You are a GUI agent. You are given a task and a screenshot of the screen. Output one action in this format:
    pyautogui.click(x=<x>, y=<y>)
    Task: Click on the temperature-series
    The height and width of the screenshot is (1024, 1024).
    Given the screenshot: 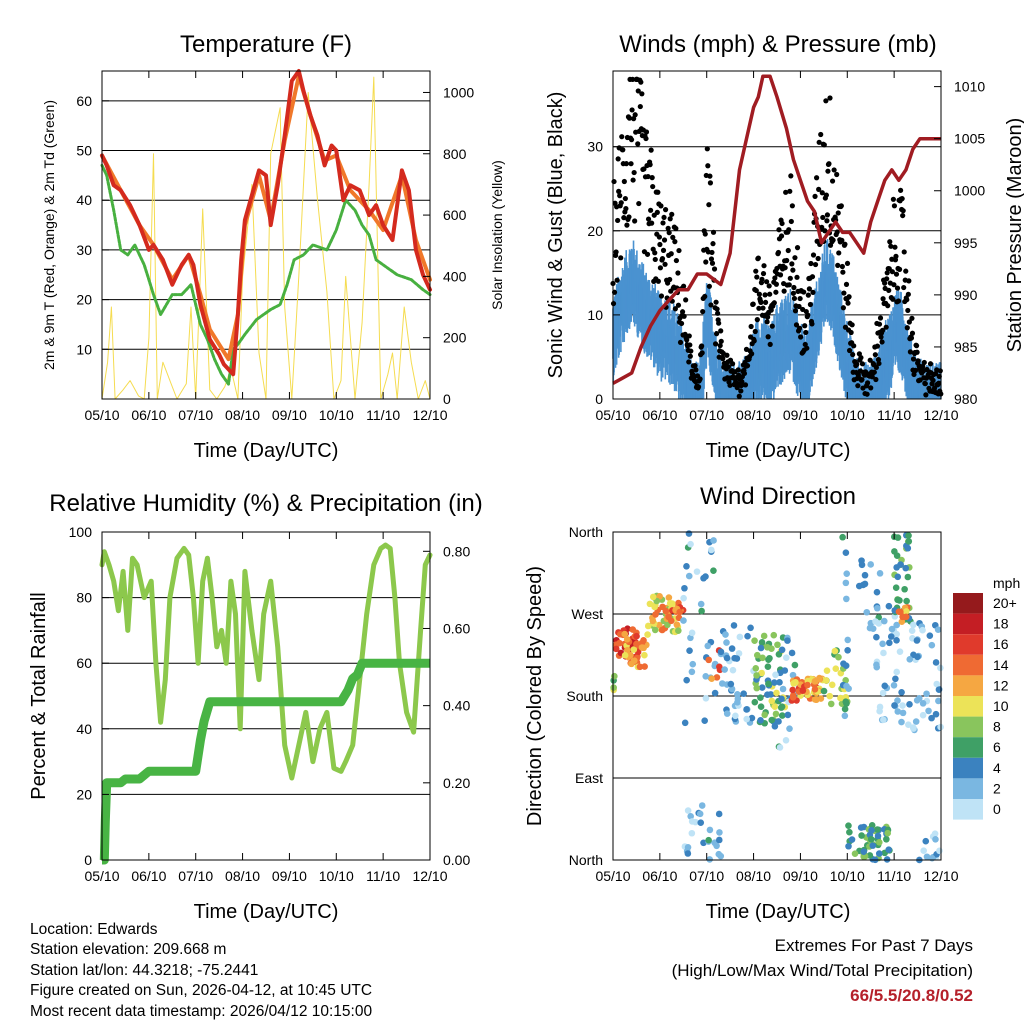 What is the action you would take?
    pyautogui.click(x=266, y=234)
    